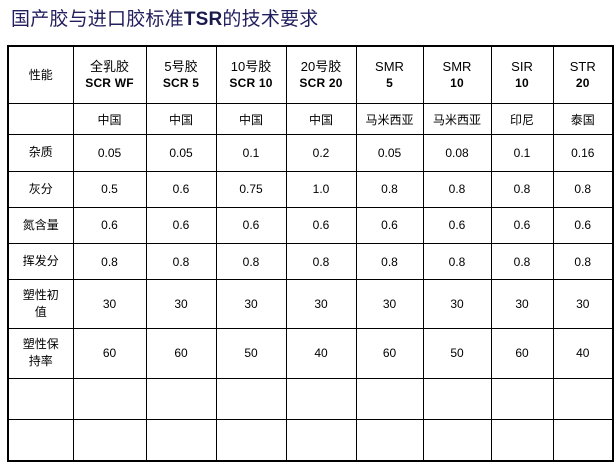  What do you see at coordinates (251, 353) in the screenshot?
I see `data-cell-r6-c3: 50` at bounding box center [251, 353].